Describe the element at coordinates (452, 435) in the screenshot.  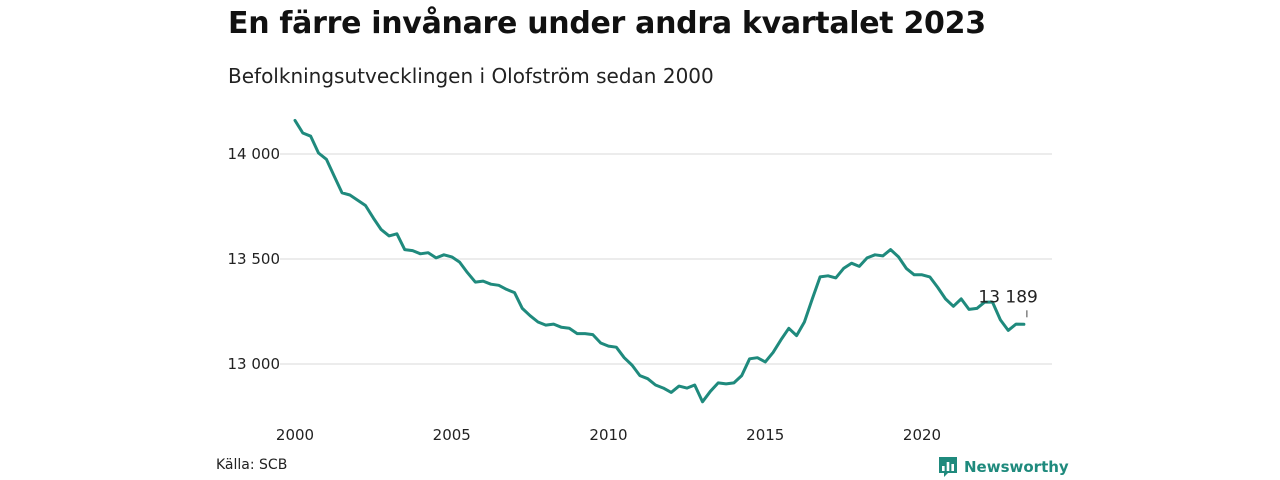
I see `x-tick-label: 2005` at that location.